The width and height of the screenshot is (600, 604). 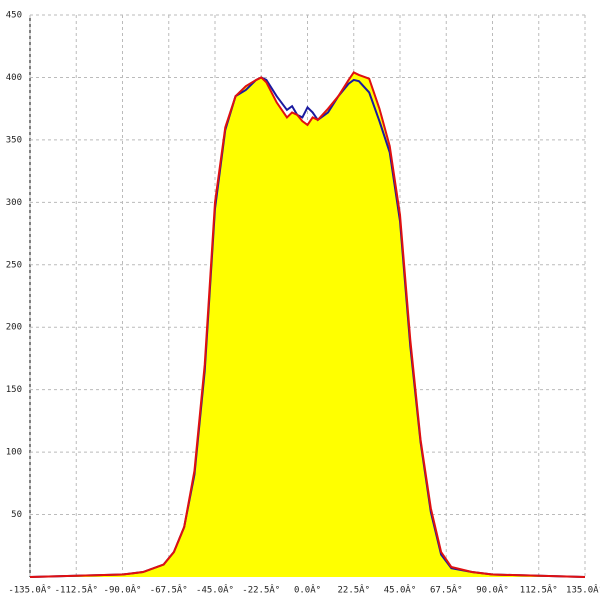 What do you see at coordinates (492, 590) in the screenshot?
I see `x-tick-label: 90.0Â°` at bounding box center [492, 590].